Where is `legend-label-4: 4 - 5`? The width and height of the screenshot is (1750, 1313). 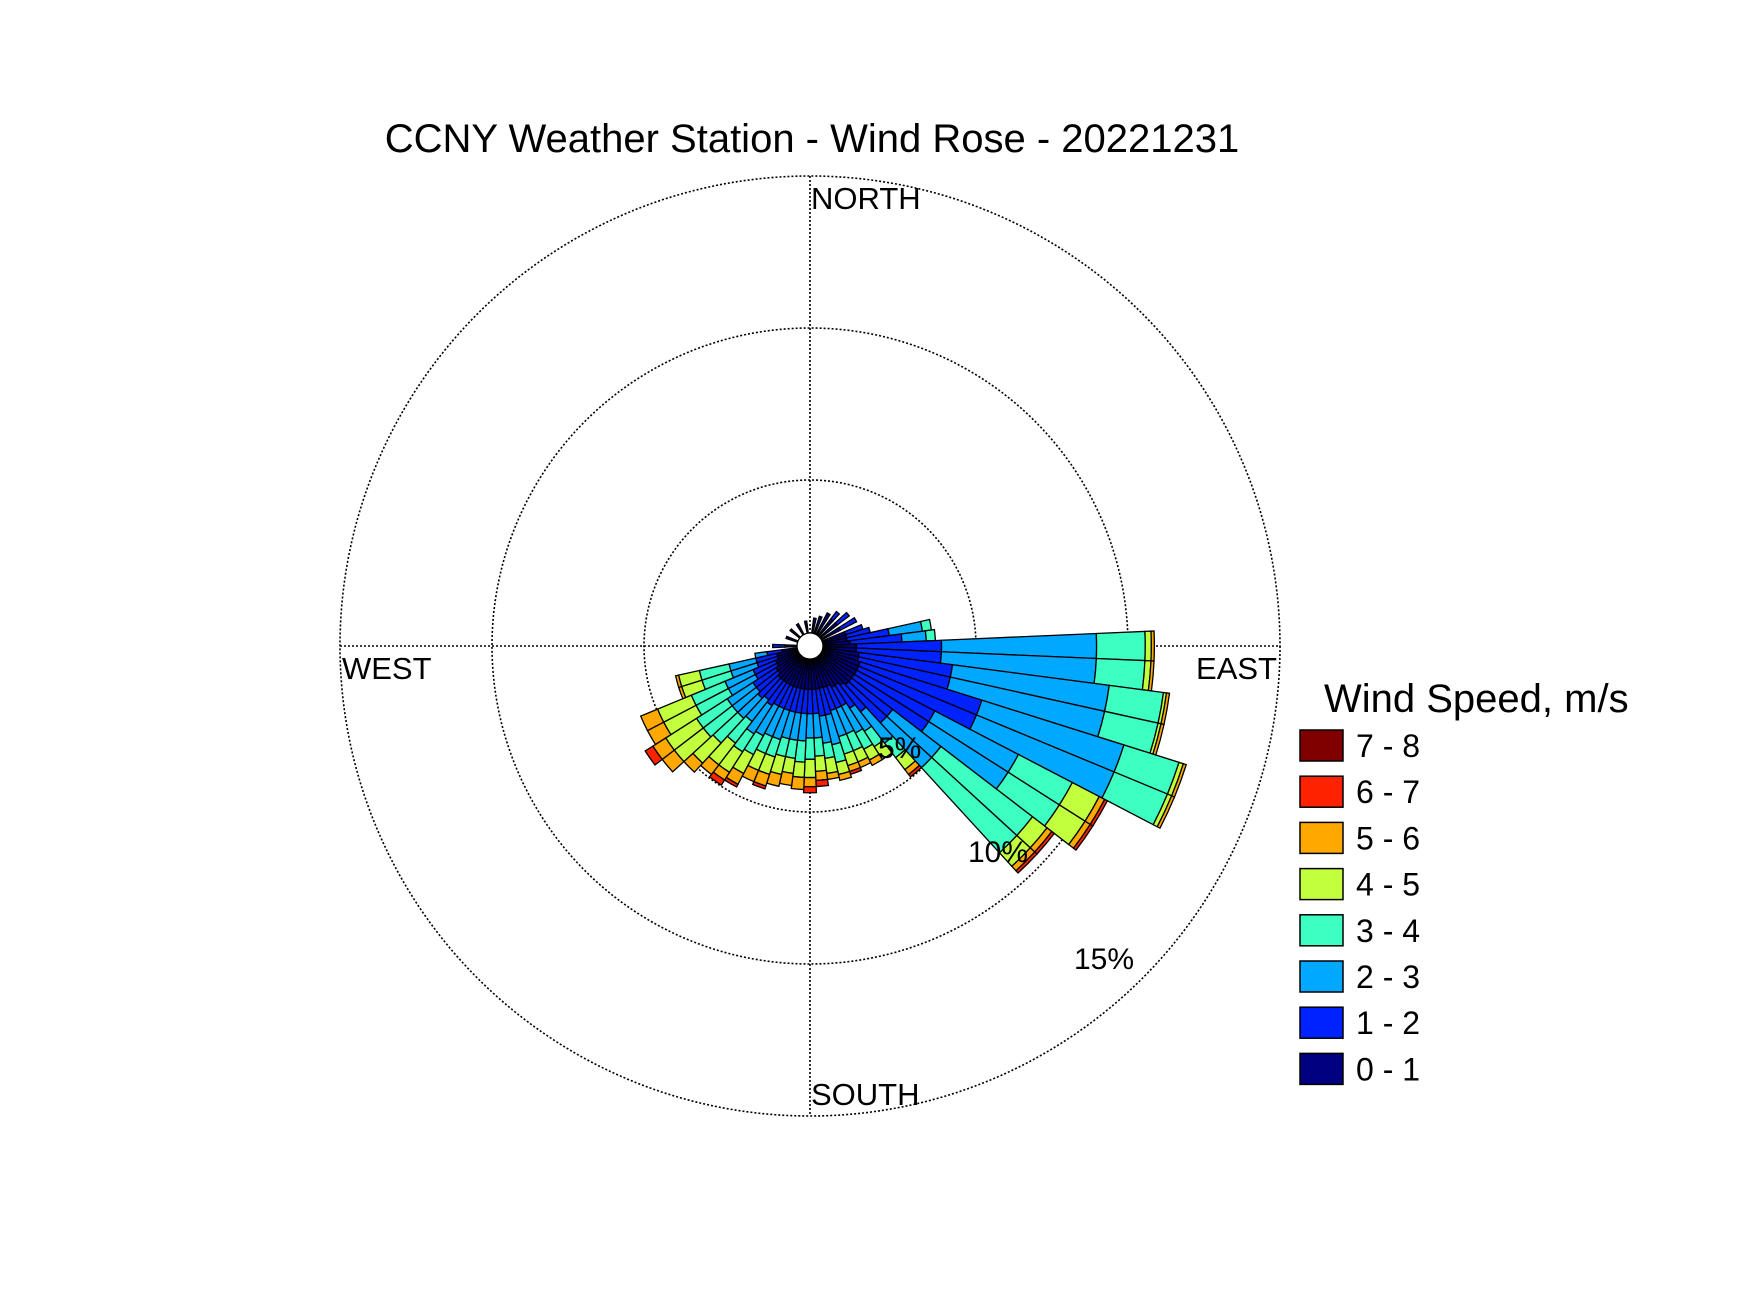
legend-label-4: 4 - 5 is located at coordinates (1388, 885).